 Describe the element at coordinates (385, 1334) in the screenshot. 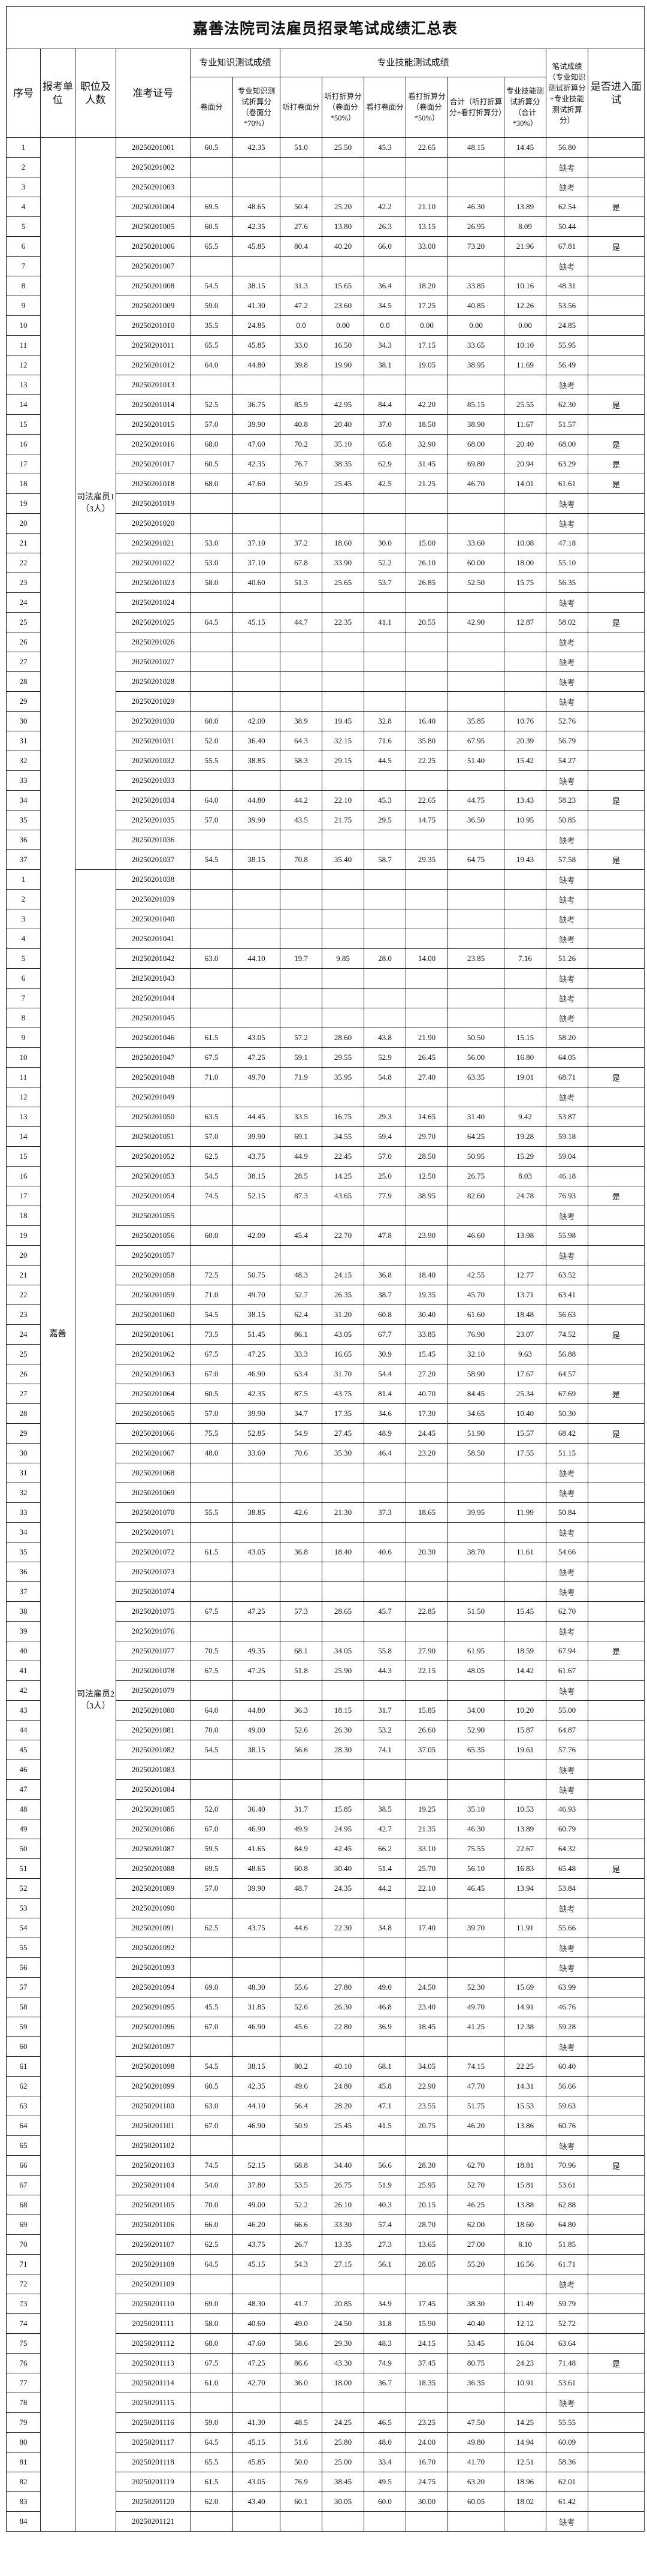

I see `view-raw-cell: 67.7` at that location.